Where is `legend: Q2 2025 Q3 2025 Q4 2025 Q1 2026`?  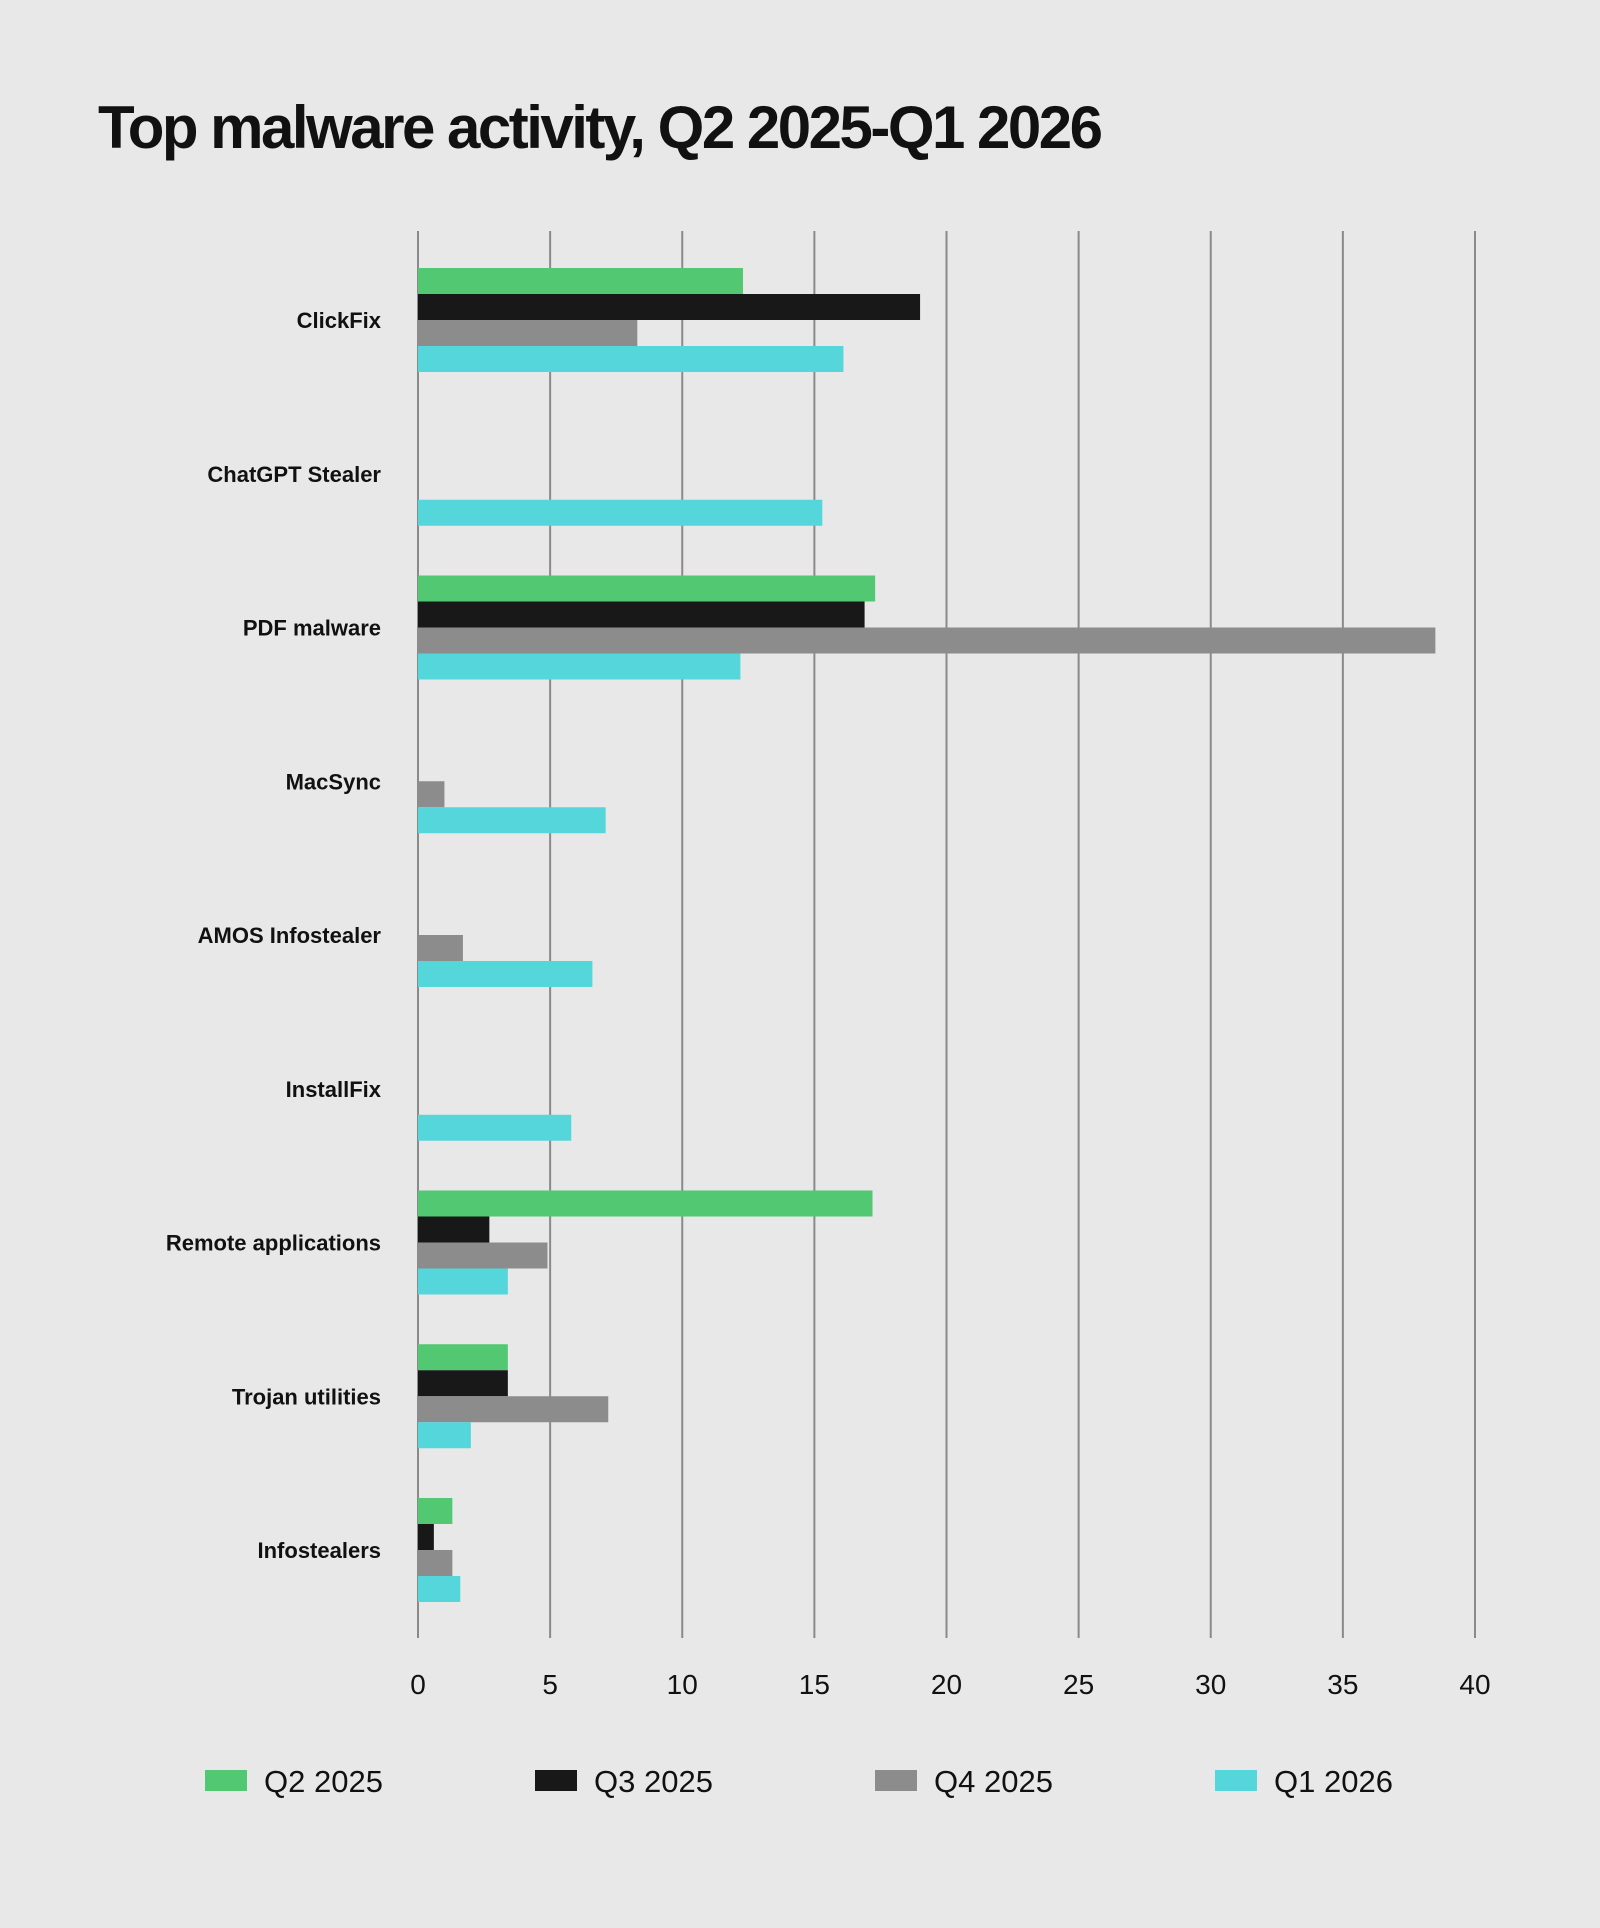 legend: Q2 2025 Q3 2025 Q4 2025 Q1 2026 is located at coordinates (799, 1781).